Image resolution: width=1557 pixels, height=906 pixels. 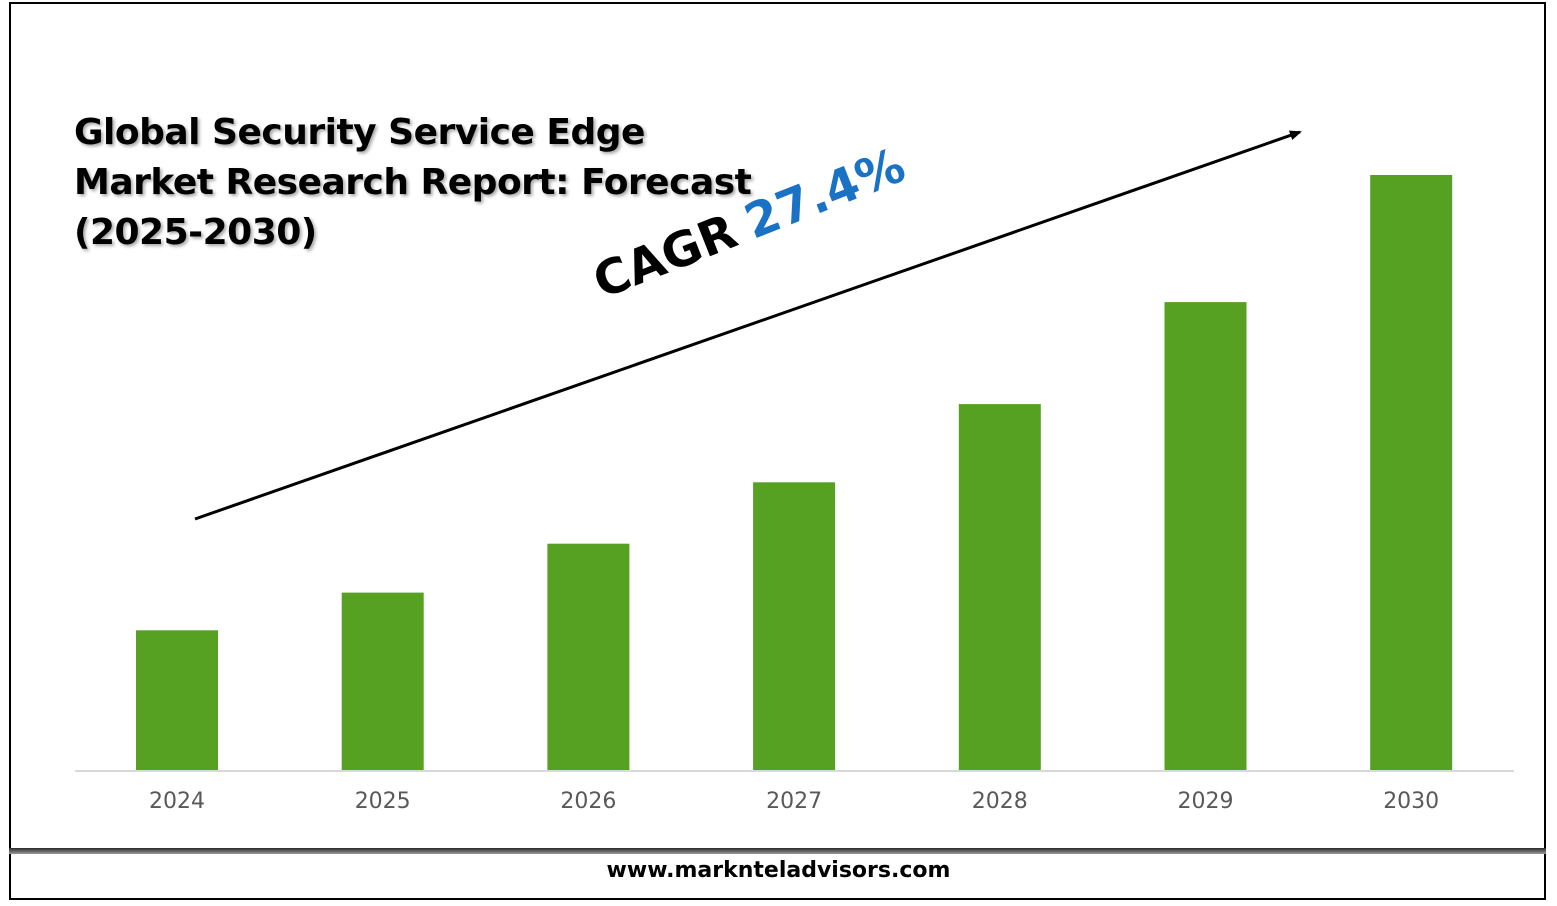 I want to click on bar-2028, so click(x=999, y=587).